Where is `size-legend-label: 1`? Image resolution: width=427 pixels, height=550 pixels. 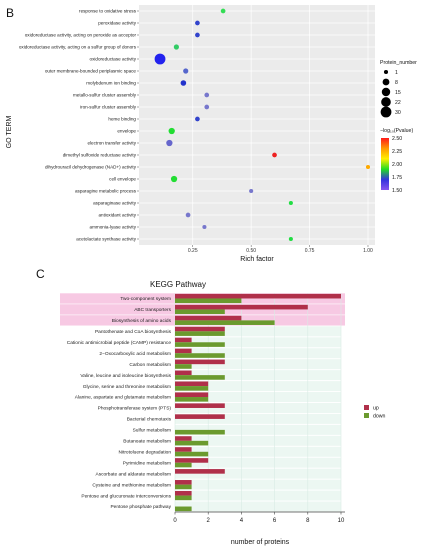
size-legend-label: 1 is located at coordinates (396, 73).